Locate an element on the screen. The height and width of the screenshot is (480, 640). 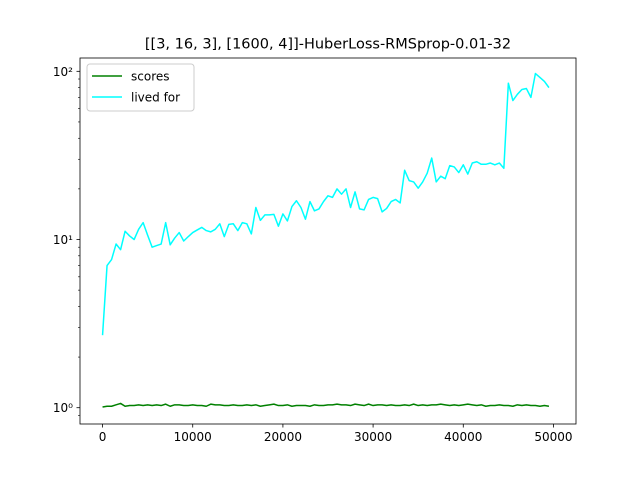
x-tick-label: 0 is located at coordinates (103, 437).